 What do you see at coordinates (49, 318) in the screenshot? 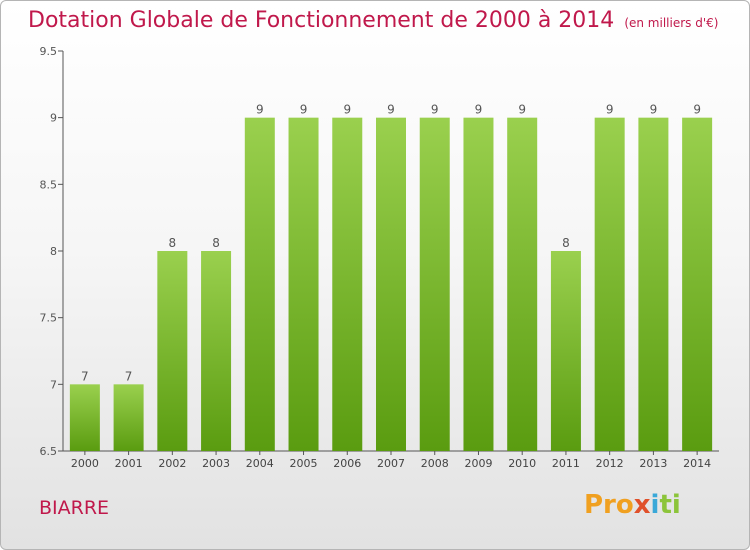
I see `y-tick-label: 7.5` at bounding box center [49, 318].